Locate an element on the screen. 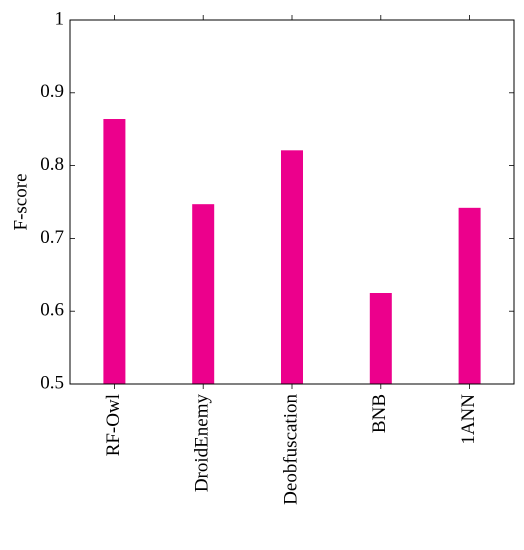  x-tick-label: Deobfuscation is located at coordinates (290, 449).